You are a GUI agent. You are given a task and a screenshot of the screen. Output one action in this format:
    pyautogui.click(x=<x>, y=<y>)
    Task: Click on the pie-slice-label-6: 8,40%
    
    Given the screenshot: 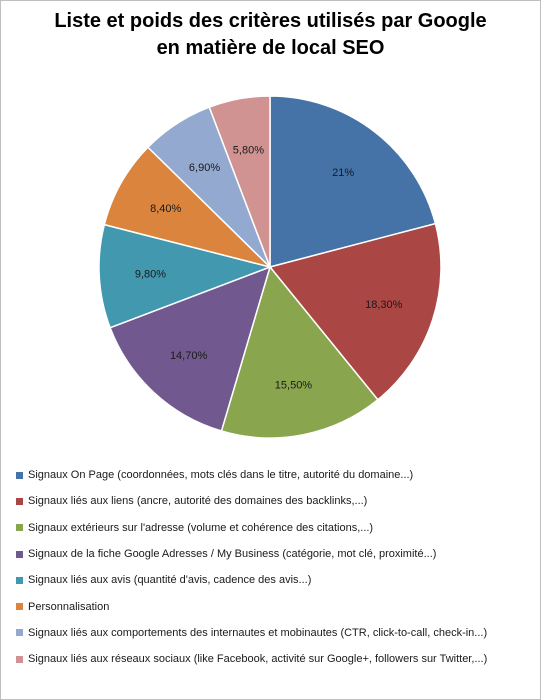 What is the action you would take?
    pyautogui.click(x=165, y=209)
    